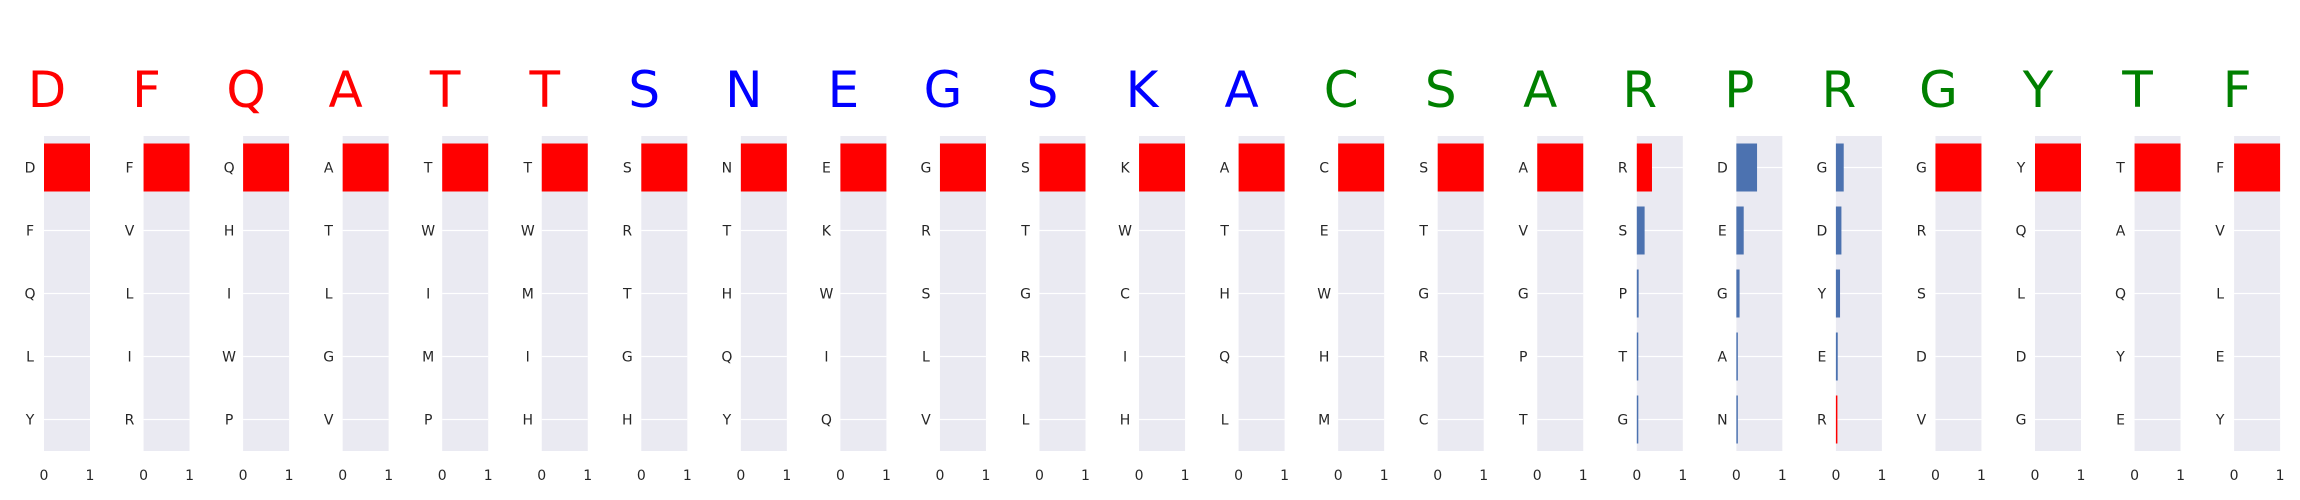  I want to click on logo-panel: G G R S L V 0 1, so click(956, 272).